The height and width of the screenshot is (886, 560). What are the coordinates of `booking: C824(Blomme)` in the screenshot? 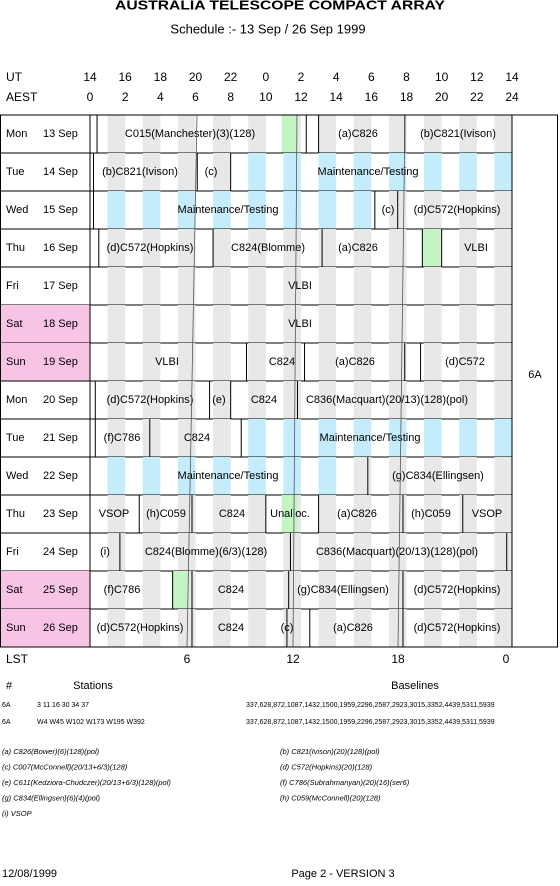 It's located at (268, 248).